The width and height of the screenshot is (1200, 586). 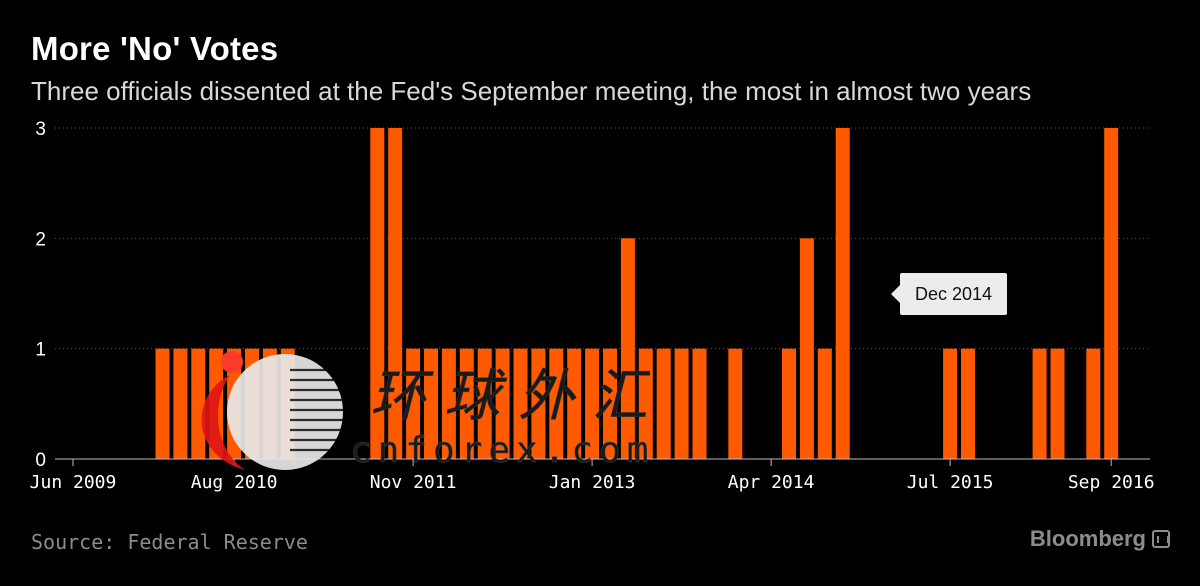 I want to click on bar-jun-2013, so click(x=645, y=403).